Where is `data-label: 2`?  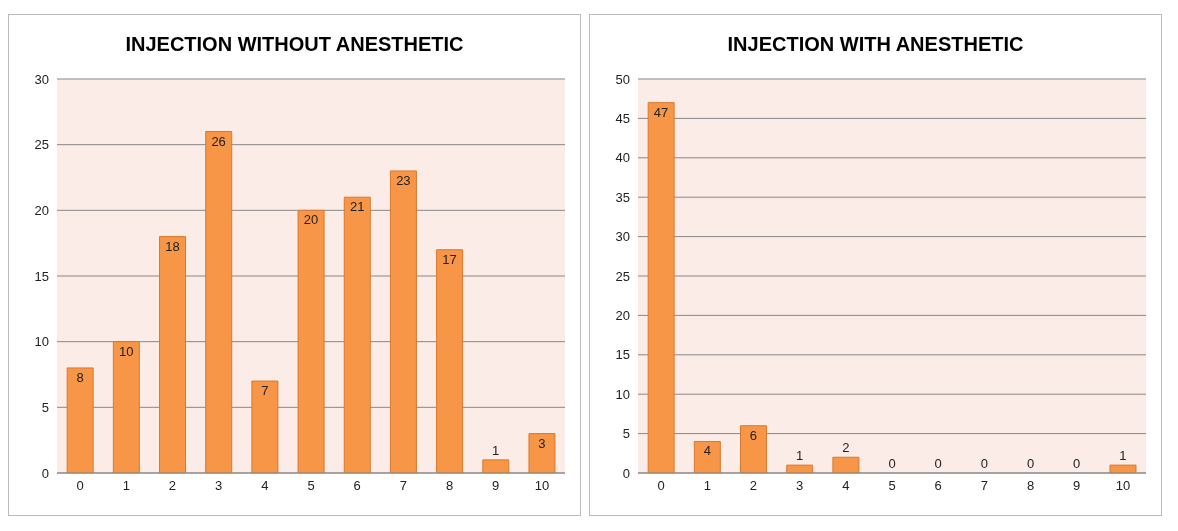 data-label: 2 is located at coordinates (846, 448).